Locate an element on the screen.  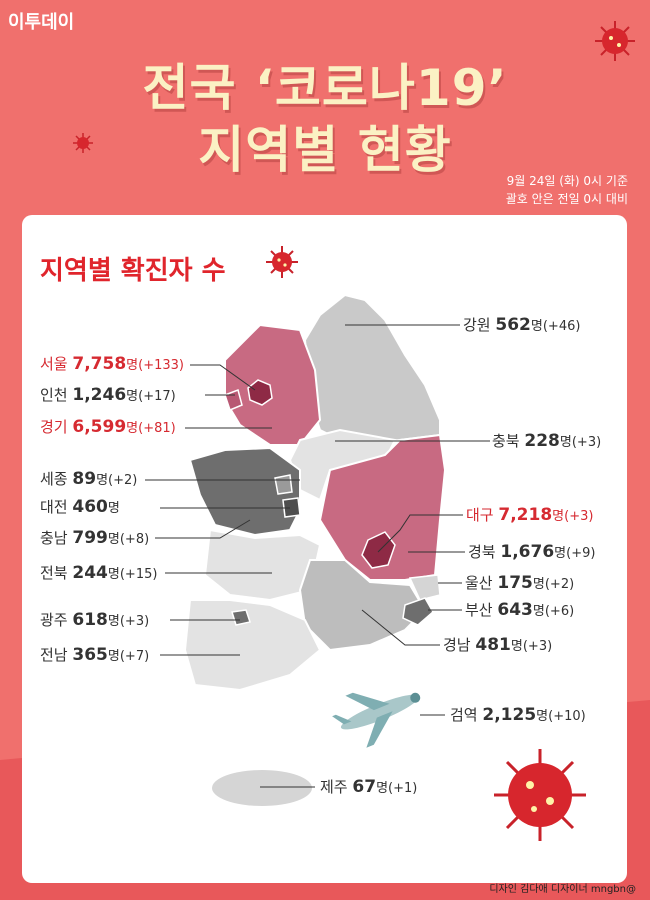
date-note: 9월 24일 (화) 0시 기준 is located at coordinates (567, 181).